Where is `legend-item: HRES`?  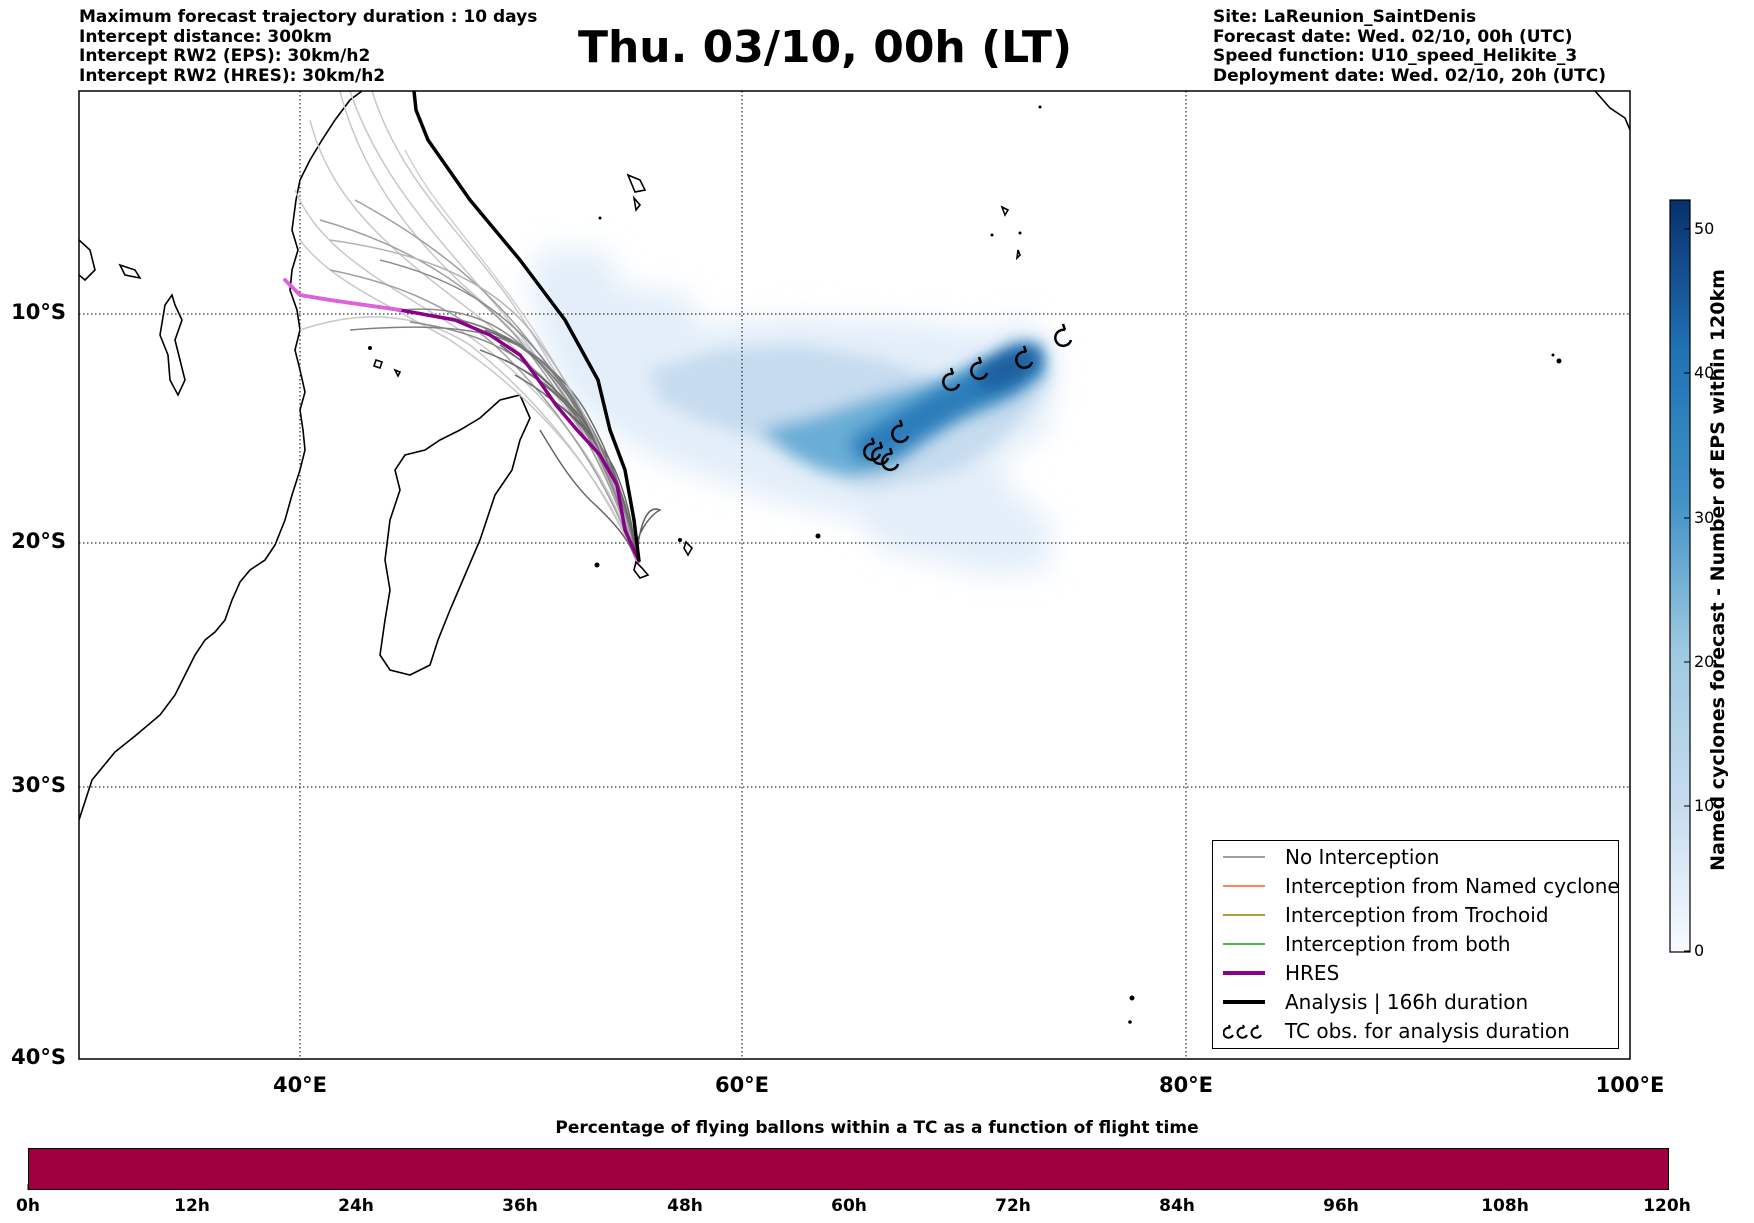 legend-item: HRES is located at coordinates (1281, 973).